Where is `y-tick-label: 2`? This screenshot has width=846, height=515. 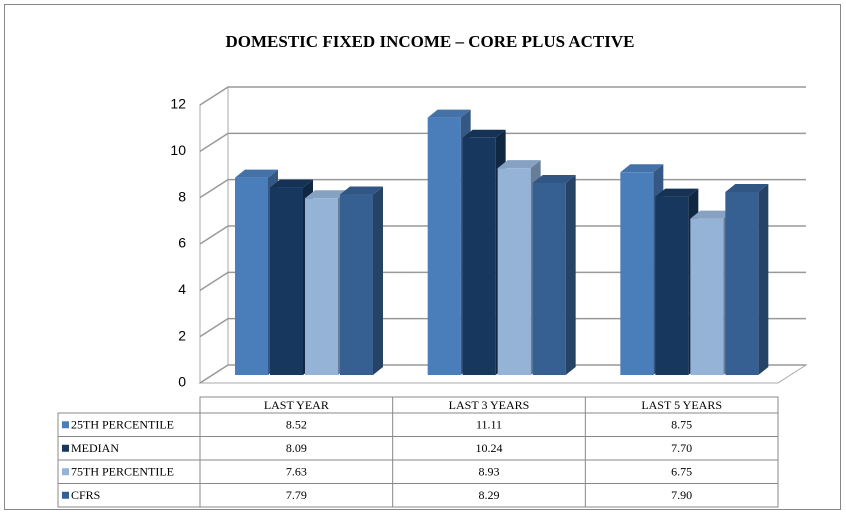
y-tick-label: 2 is located at coordinates (182, 335).